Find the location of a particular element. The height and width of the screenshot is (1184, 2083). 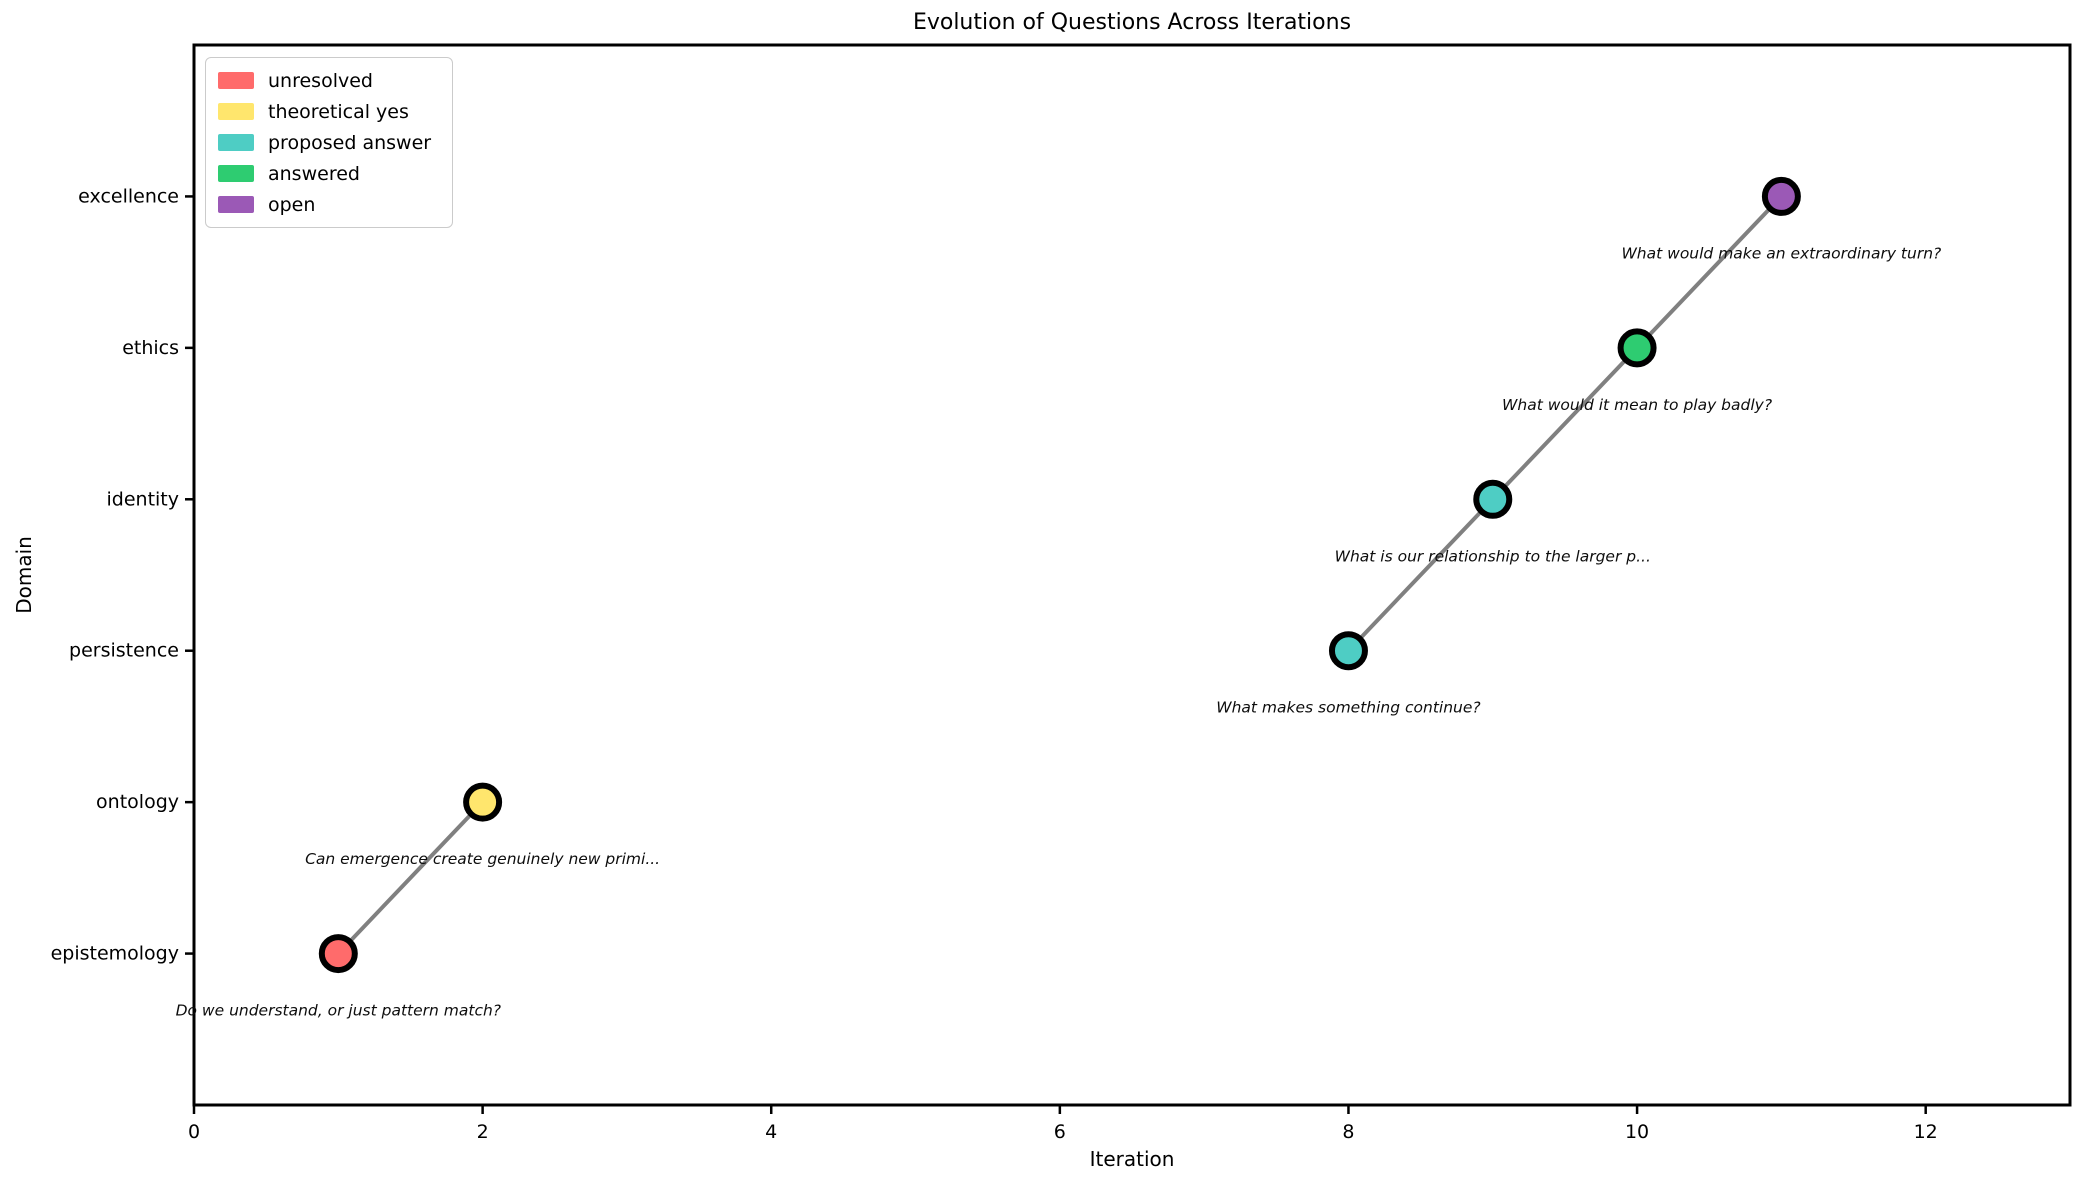

annotation-ethics: What would it mean to play badly? is located at coordinates (1637, 405).